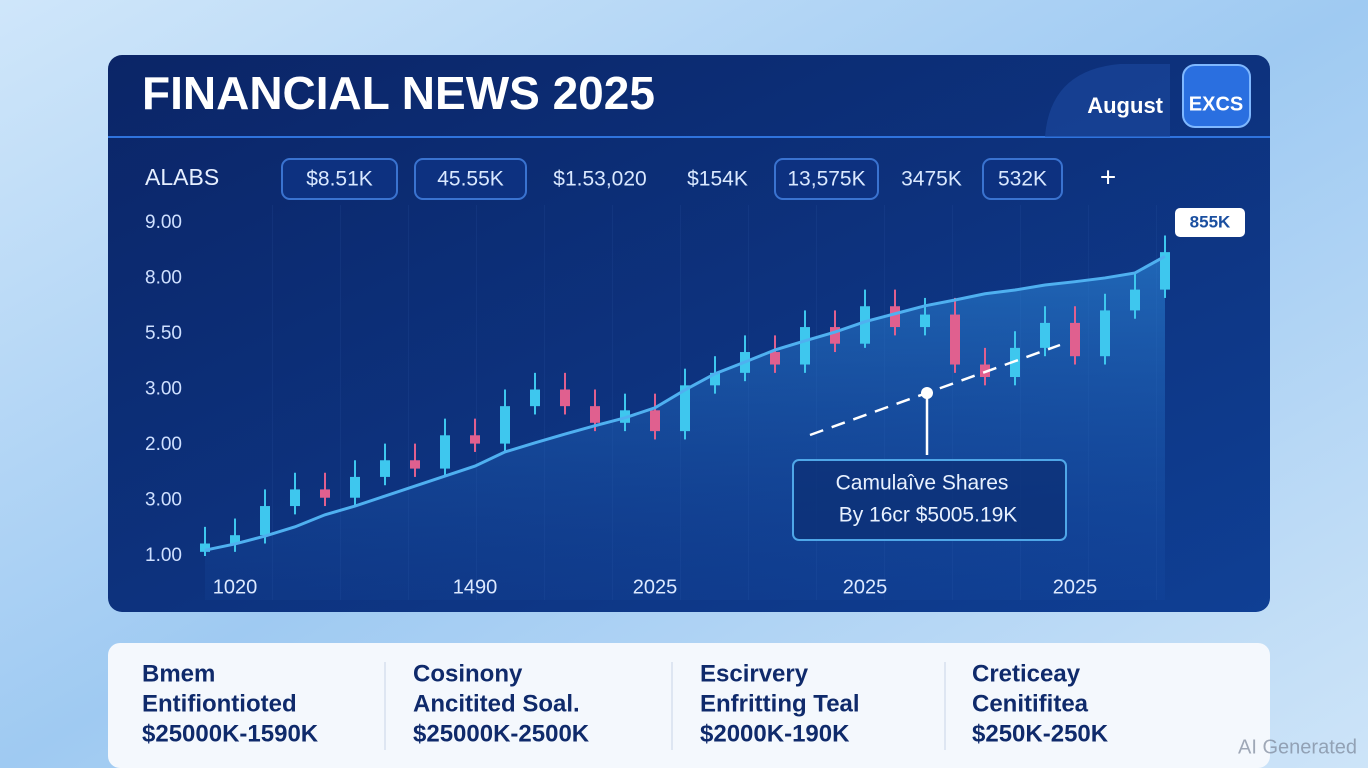 The height and width of the screenshot is (768, 1368). What do you see at coordinates (717, 179) in the screenshot?
I see `stat: $154K` at bounding box center [717, 179].